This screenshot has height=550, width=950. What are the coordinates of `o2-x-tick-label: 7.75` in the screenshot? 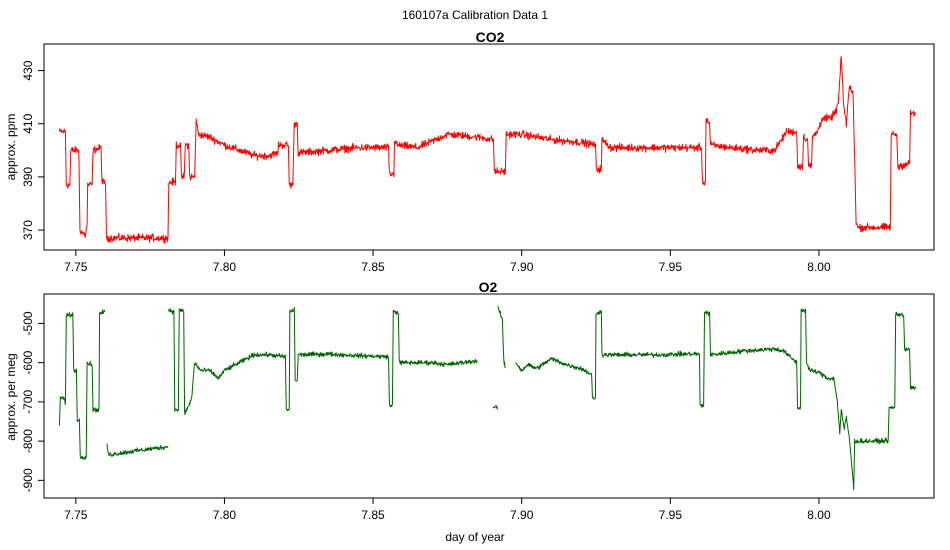 It's located at (76, 515).